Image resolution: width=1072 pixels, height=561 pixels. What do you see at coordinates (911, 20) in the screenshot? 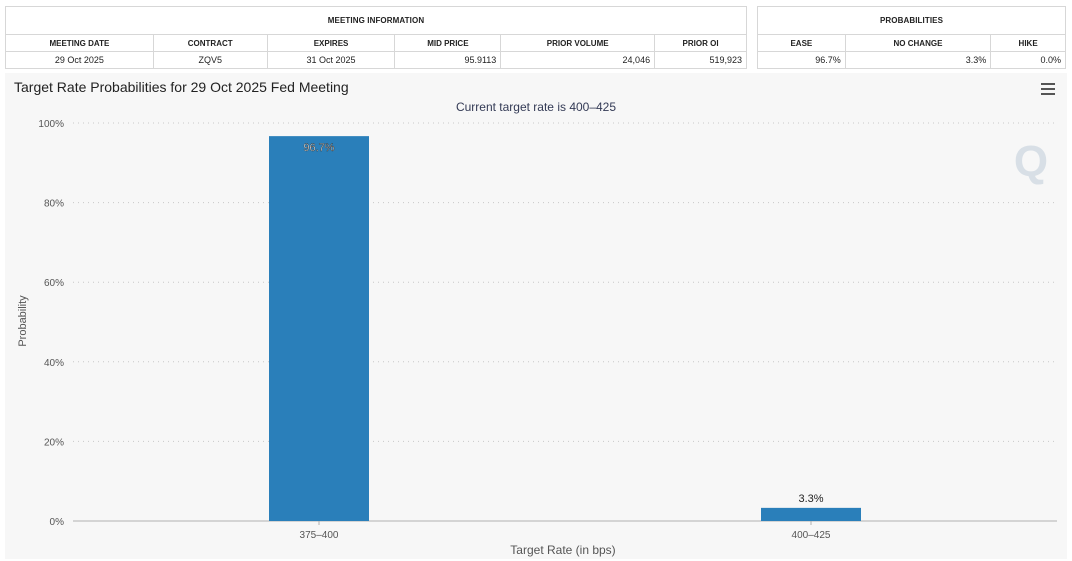
I see `probabilities-title: PROBABILITIES` at bounding box center [911, 20].